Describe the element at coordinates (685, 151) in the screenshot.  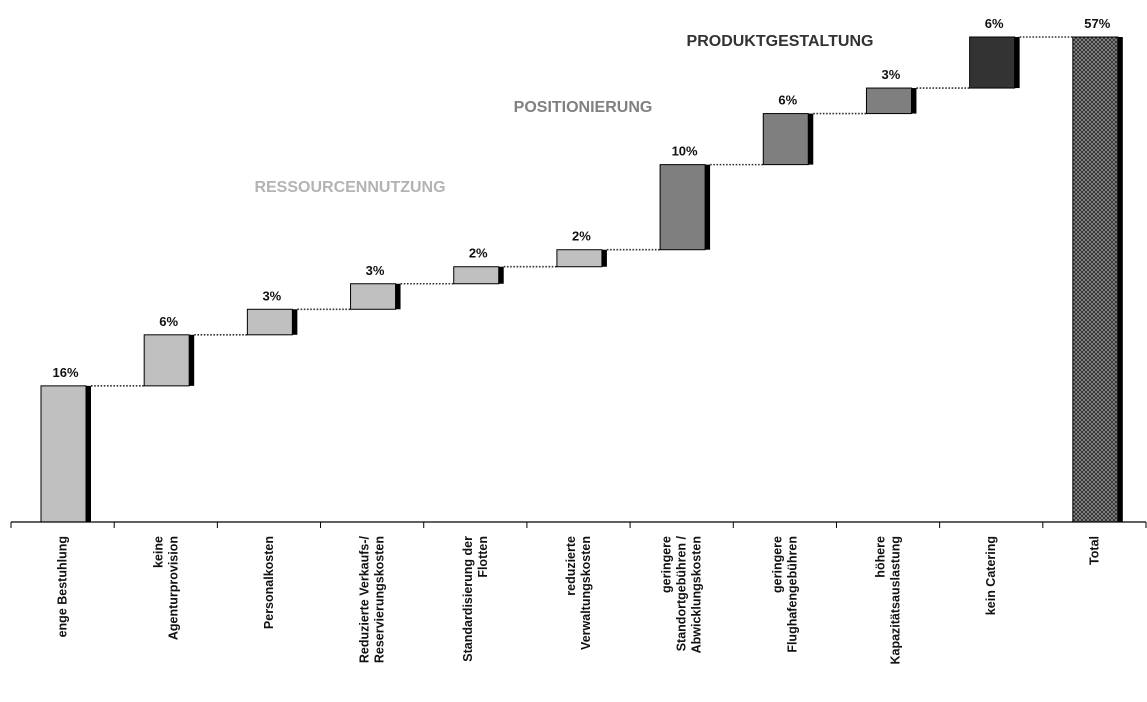
I see `value-label: 10%` at that location.